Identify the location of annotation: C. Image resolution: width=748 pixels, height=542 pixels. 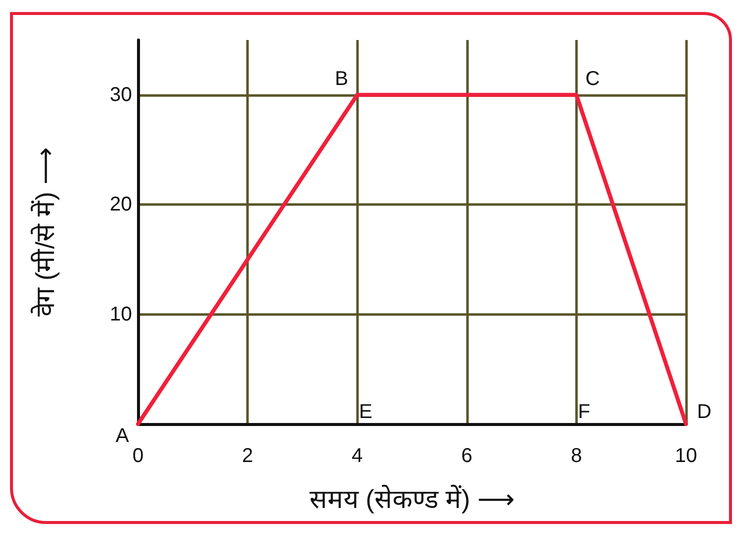
(592, 79).